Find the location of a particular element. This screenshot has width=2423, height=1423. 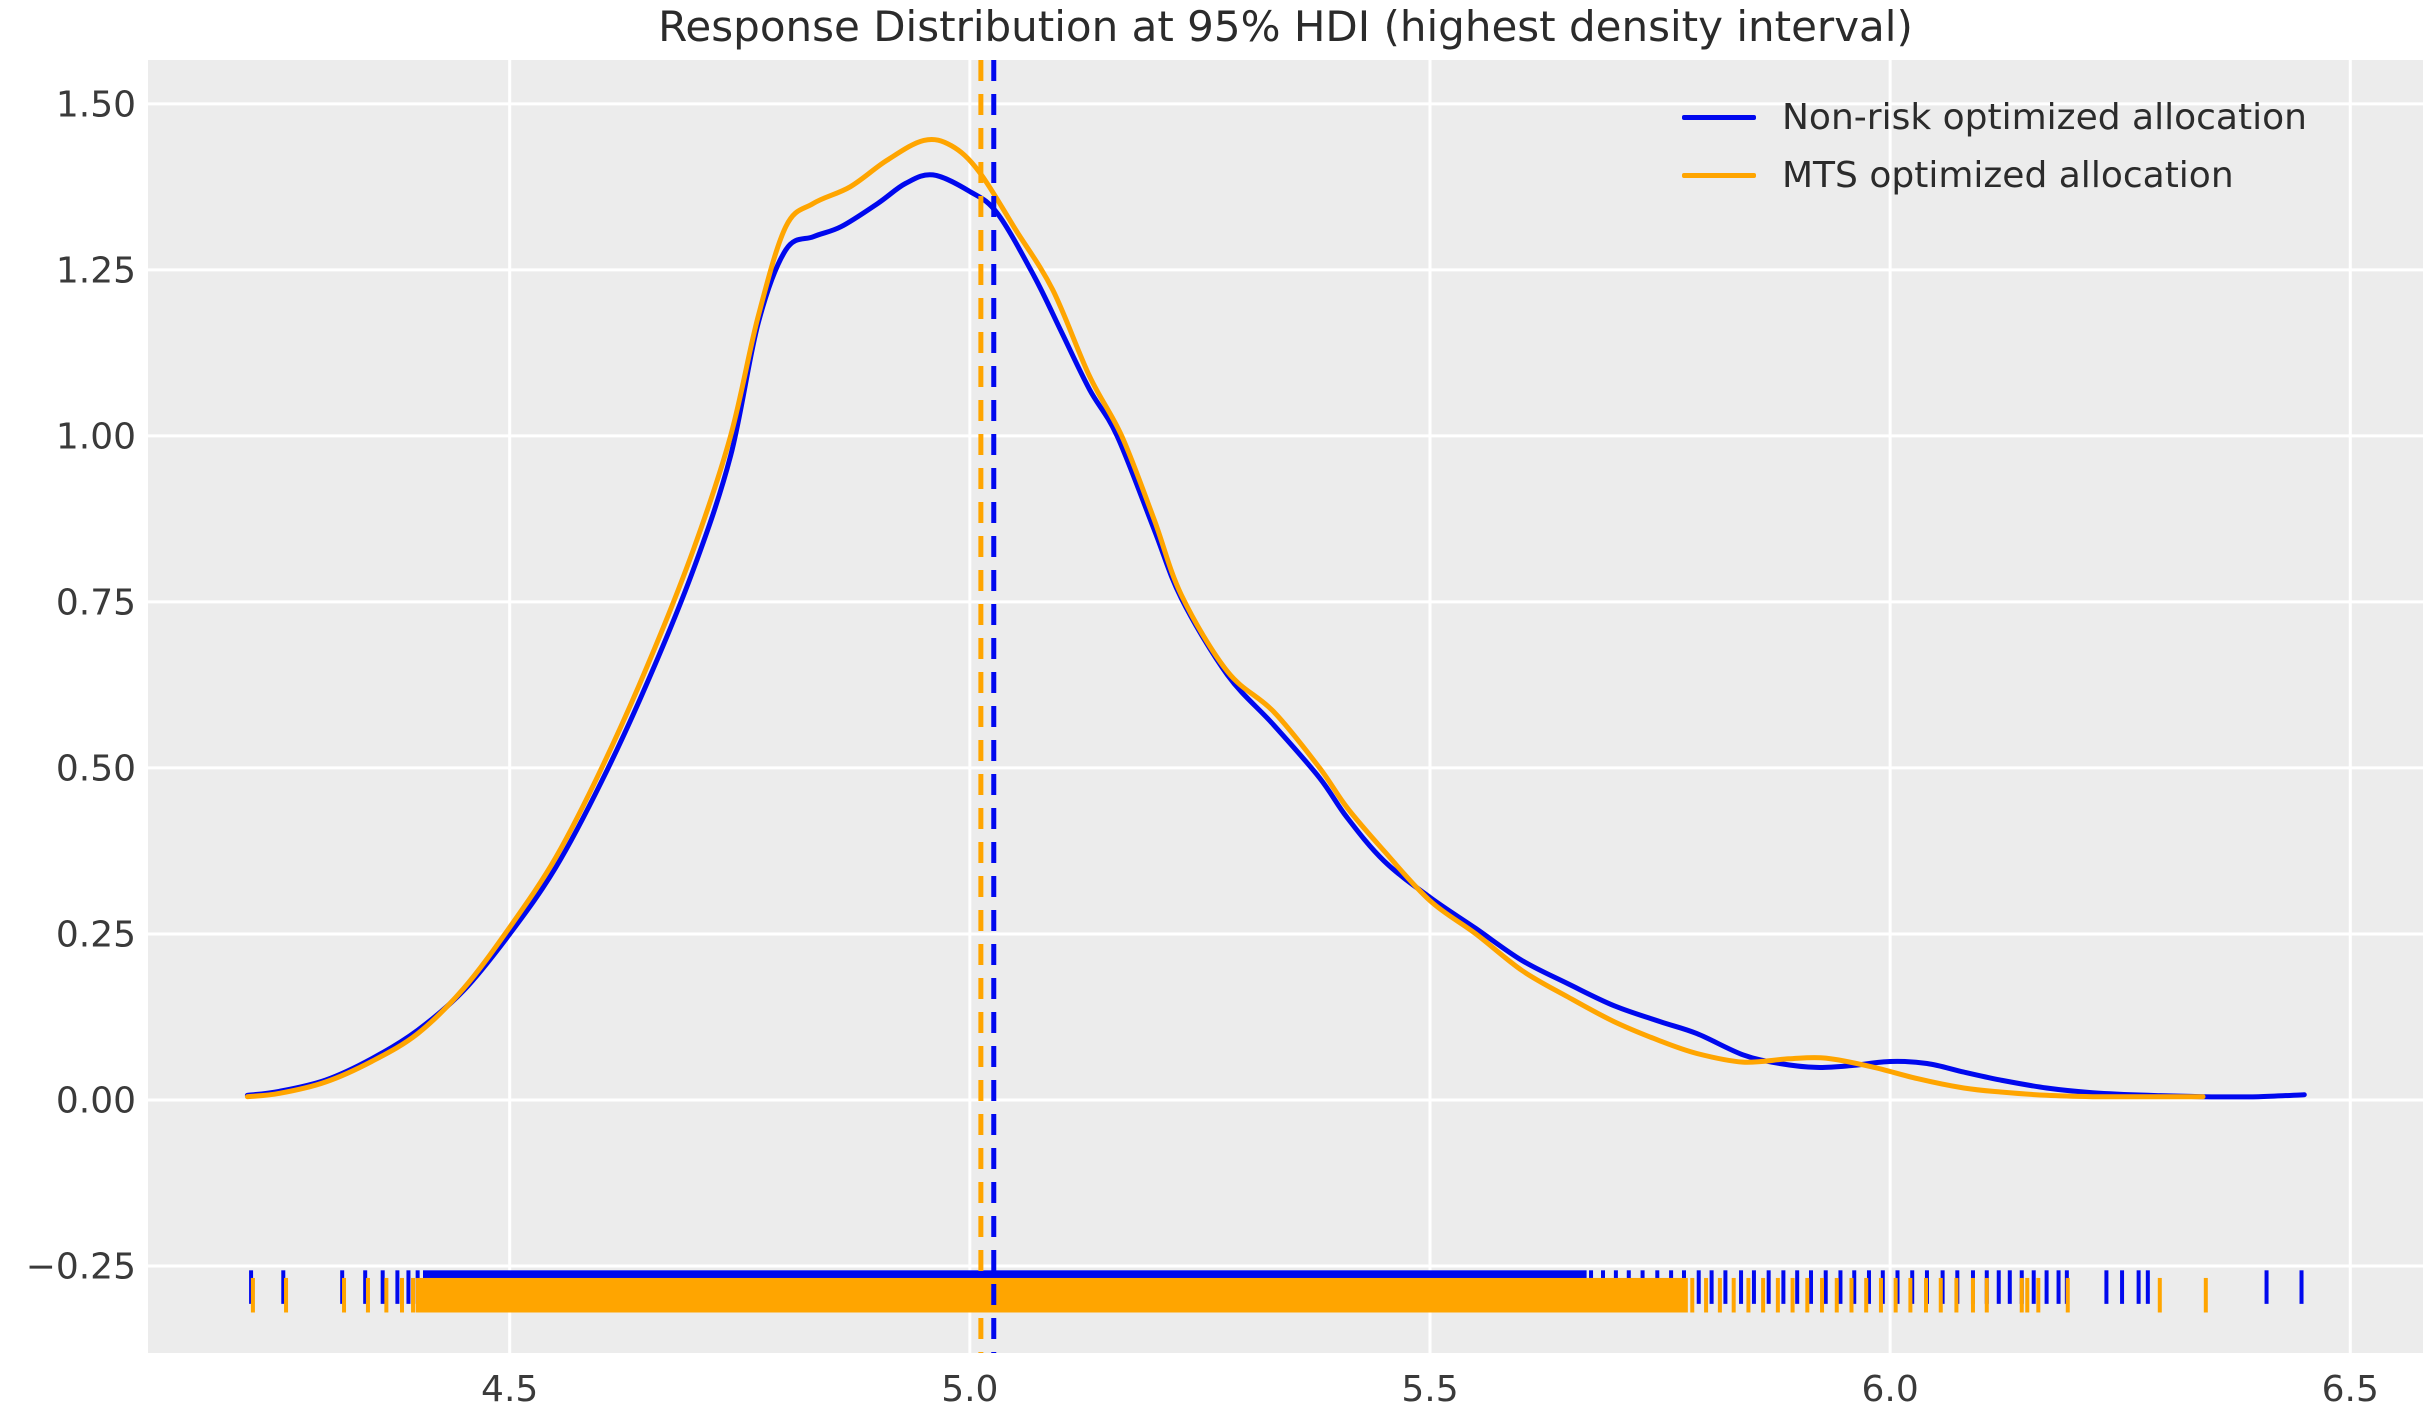

x-tick-label: 6.0 is located at coordinates (1890, 1389).